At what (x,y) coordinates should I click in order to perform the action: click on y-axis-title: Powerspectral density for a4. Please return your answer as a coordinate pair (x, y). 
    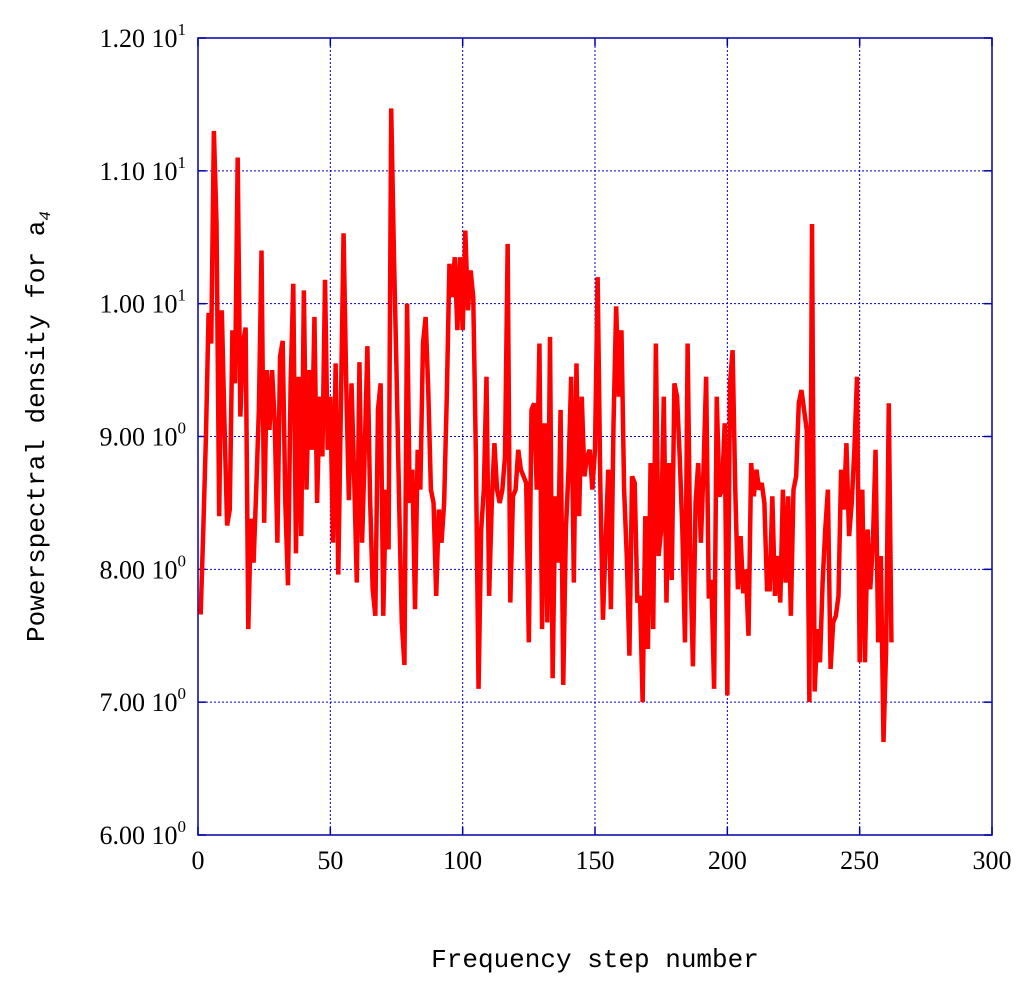
    Looking at the image, I should click on (38, 426).